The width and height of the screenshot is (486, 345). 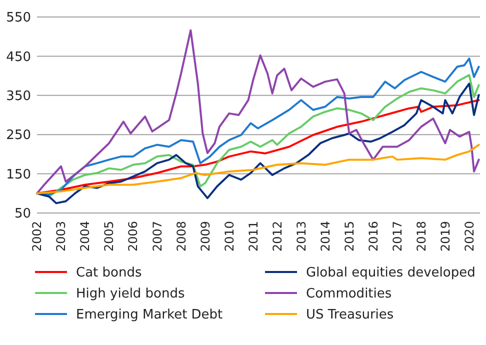 I want to click on x-tick-label: 2009, so click(x=205, y=236).